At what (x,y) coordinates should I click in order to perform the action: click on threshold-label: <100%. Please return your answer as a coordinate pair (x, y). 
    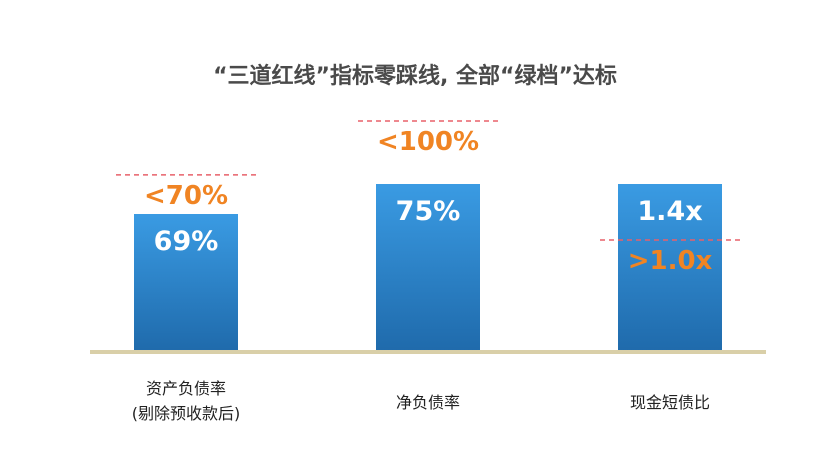
    Looking at the image, I should click on (428, 142).